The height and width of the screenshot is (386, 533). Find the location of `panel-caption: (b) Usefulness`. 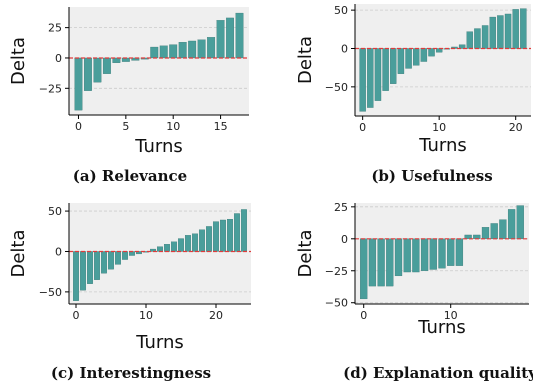

panel-caption: (b) Usefulness is located at coordinates (431, 176).